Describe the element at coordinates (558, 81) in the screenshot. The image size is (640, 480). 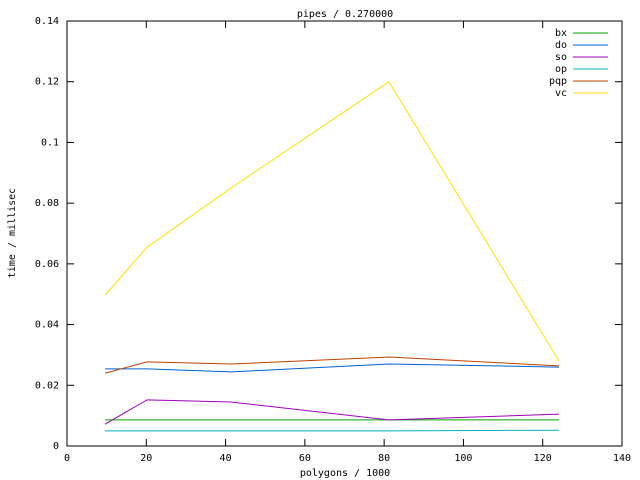
I see `legend-label: pqp` at that location.